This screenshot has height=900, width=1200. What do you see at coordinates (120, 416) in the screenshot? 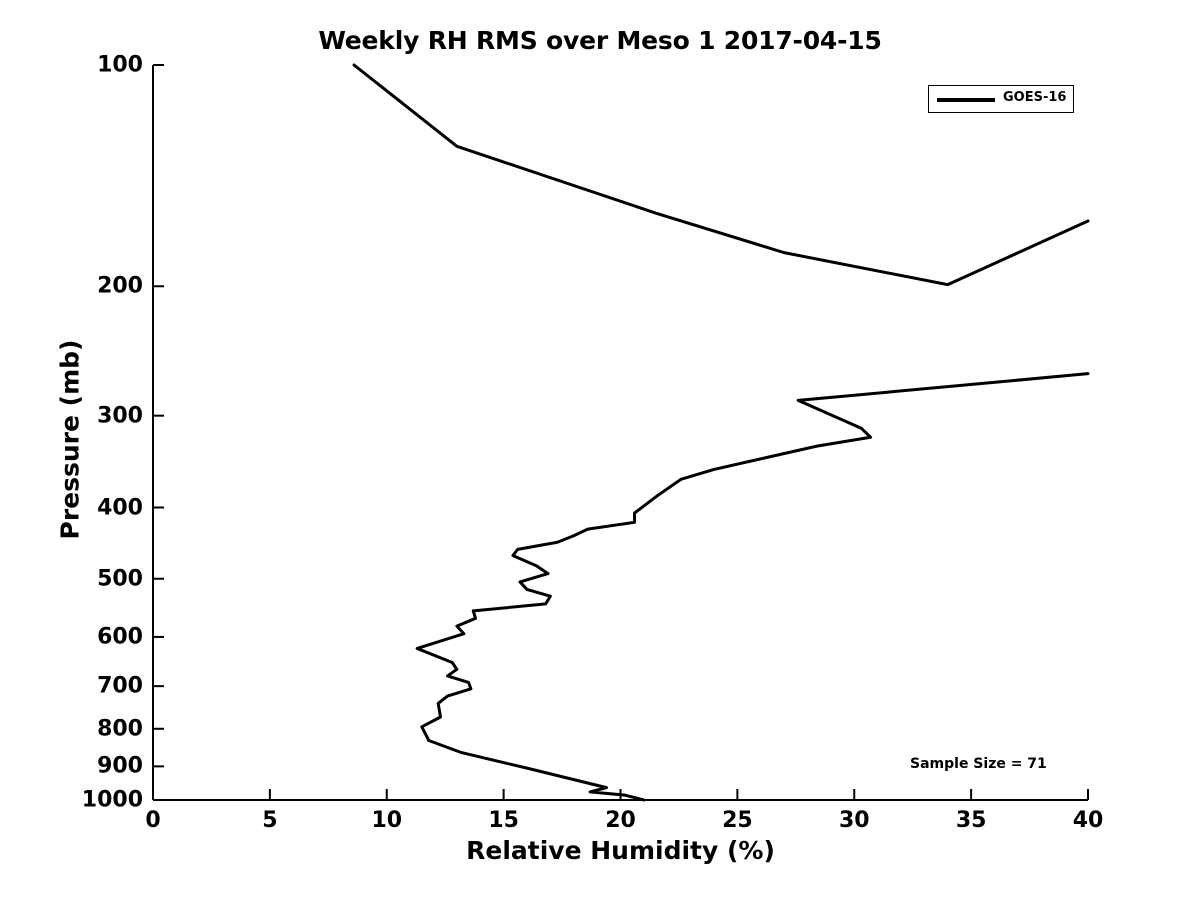
I see `y-tick-label-300: 300` at bounding box center [120, 416].